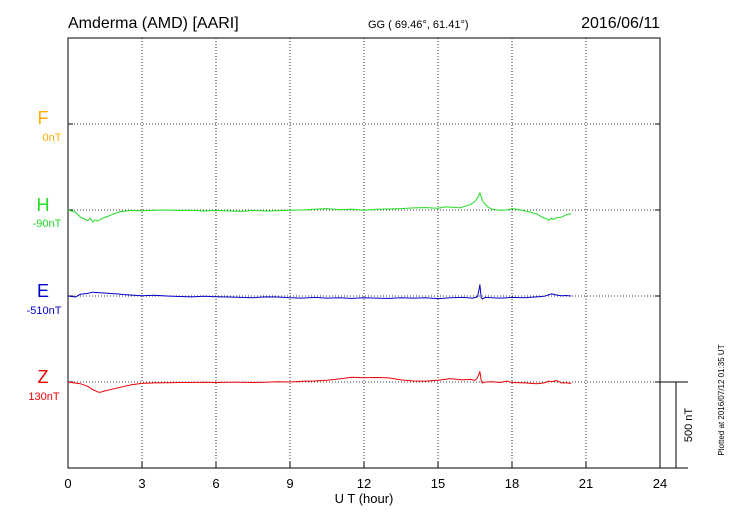  What do you see at coordinates (141, 483) in the screenshot?
I see `x-tick-label: 3` at bounding box center [141, 483].